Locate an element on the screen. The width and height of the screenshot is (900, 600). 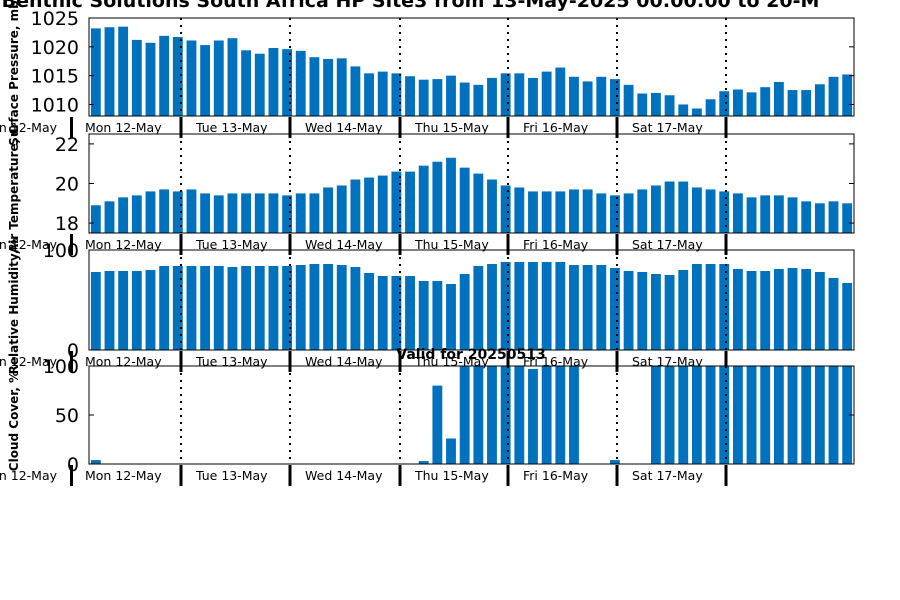
y-axis-label: Surface Pressure, mb is located at coordinates (14, 73).